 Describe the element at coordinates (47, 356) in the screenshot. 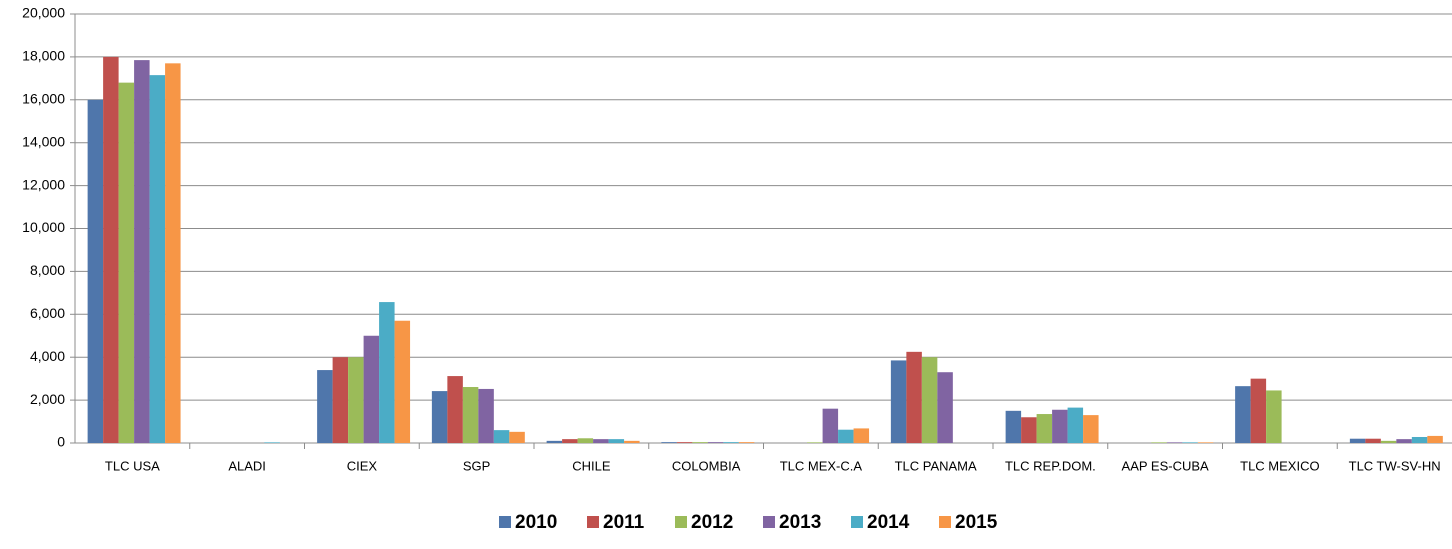

I see `y-tick-label: 4,000` at that location.